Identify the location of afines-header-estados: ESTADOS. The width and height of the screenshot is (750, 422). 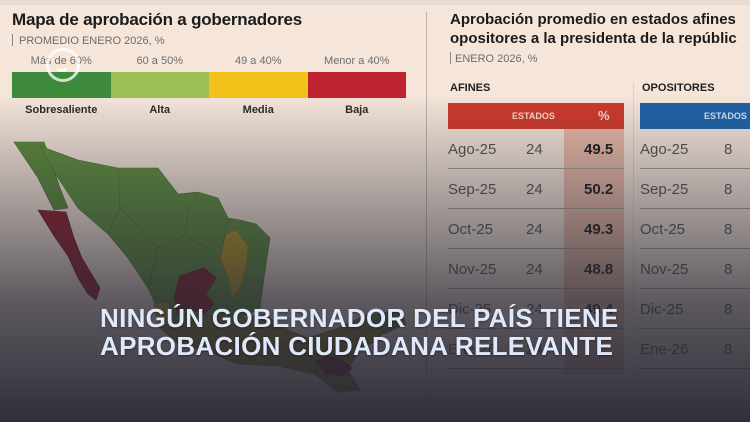
(533, 116).